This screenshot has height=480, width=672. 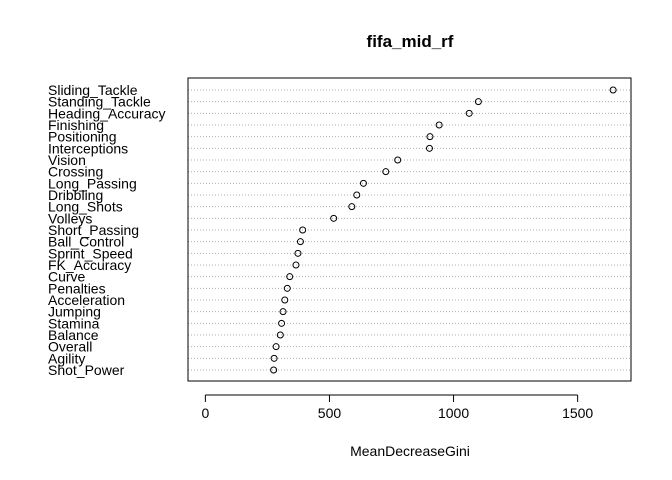 What do you see at coordinates (74, 323) in the screenshot?
I see `category-label: Stamina` at bounding box center [74, 323].